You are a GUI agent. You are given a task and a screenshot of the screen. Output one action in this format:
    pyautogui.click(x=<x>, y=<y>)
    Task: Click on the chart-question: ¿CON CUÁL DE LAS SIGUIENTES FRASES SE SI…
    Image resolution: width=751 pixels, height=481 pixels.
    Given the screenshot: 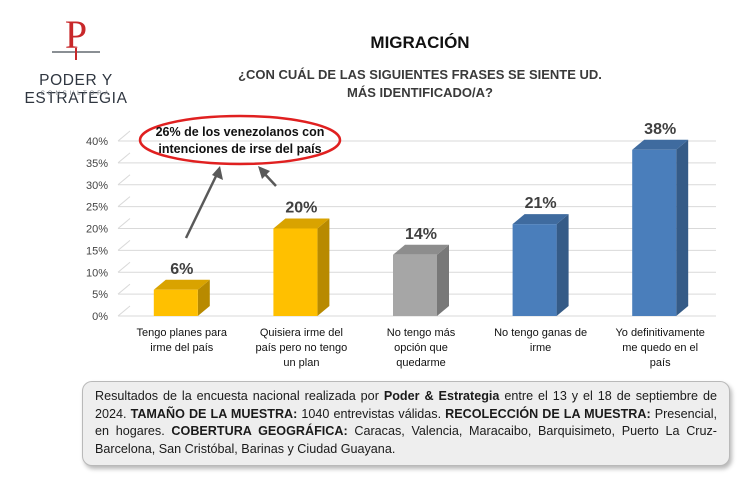 What is the action you would take?
    pyautogui.click(x=420, y=84)
    